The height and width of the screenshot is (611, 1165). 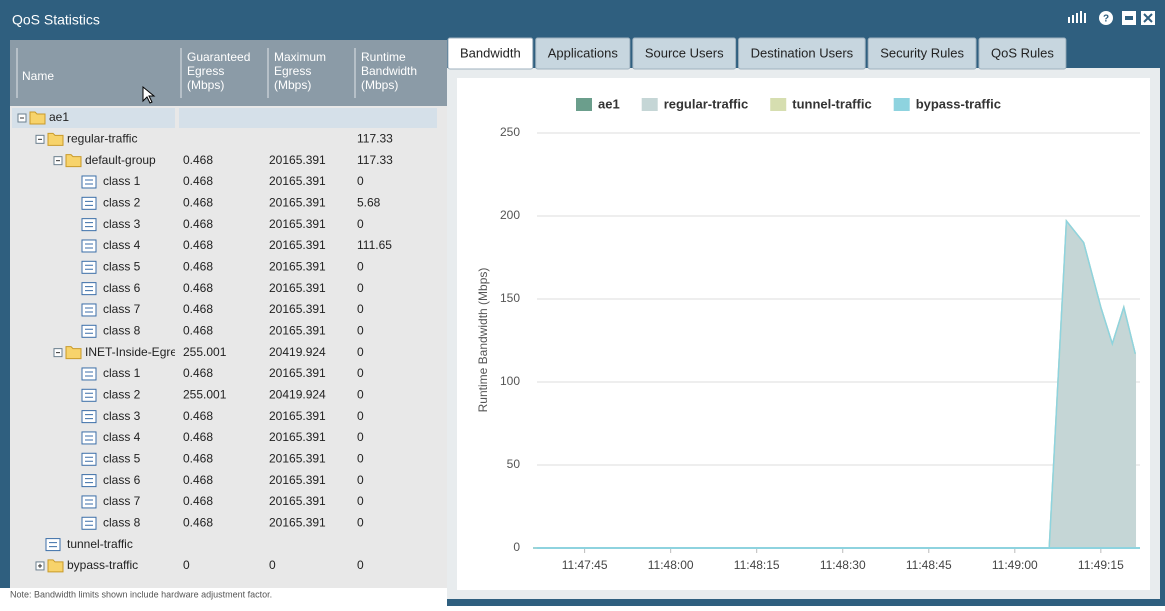 What do you see at coordinates (100, 544) in the screenshot?
I see `row-name: tunnel-traffic` at bounding box center [100, 544].